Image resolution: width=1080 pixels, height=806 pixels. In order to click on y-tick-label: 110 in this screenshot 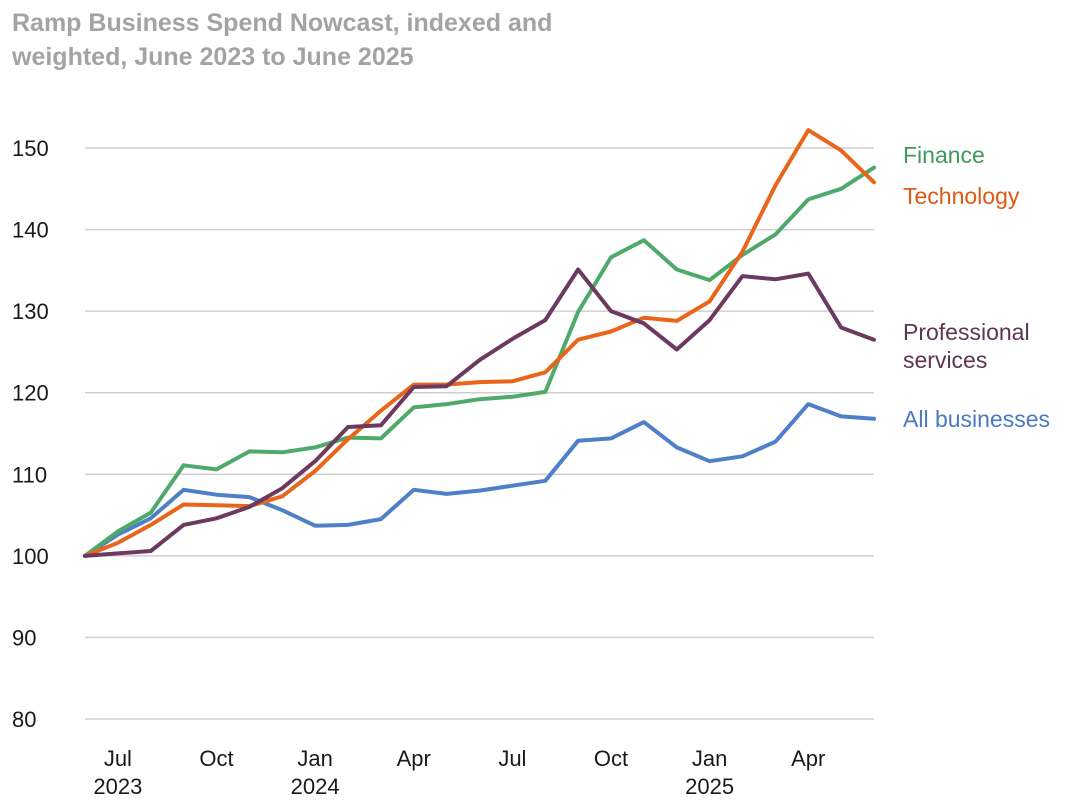, I will do `click(29, 474)`.